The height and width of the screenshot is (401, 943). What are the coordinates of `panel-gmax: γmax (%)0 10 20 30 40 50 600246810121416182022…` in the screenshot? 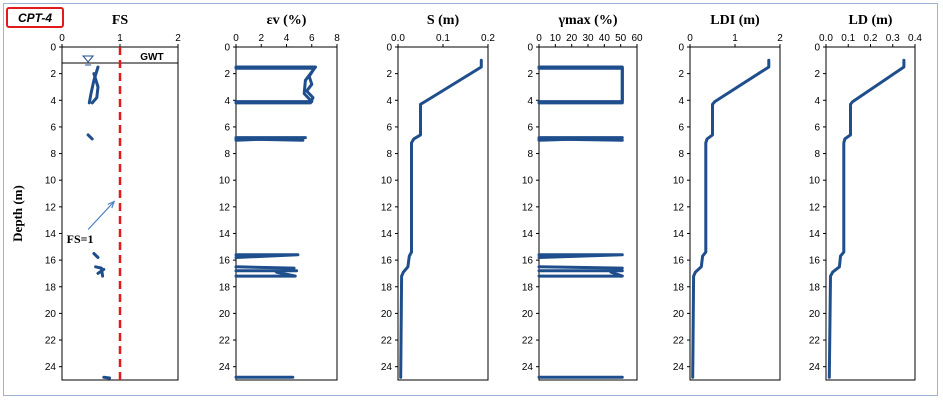 It's located at (582, 197).